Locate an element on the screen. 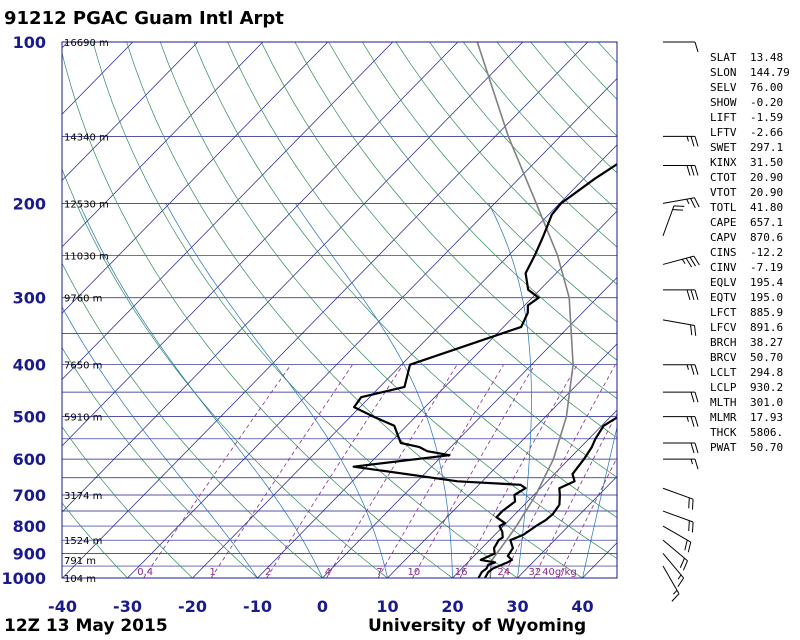  index-value: 17.93 is located at coordinates (767, 417).